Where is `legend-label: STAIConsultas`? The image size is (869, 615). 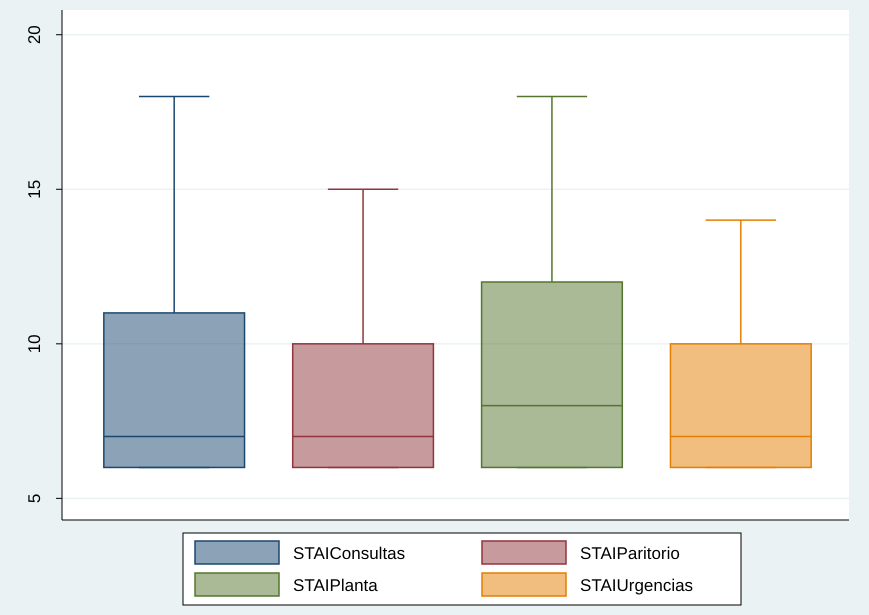
legend-label: STAIConsultas is located at coordinates (349, 553).